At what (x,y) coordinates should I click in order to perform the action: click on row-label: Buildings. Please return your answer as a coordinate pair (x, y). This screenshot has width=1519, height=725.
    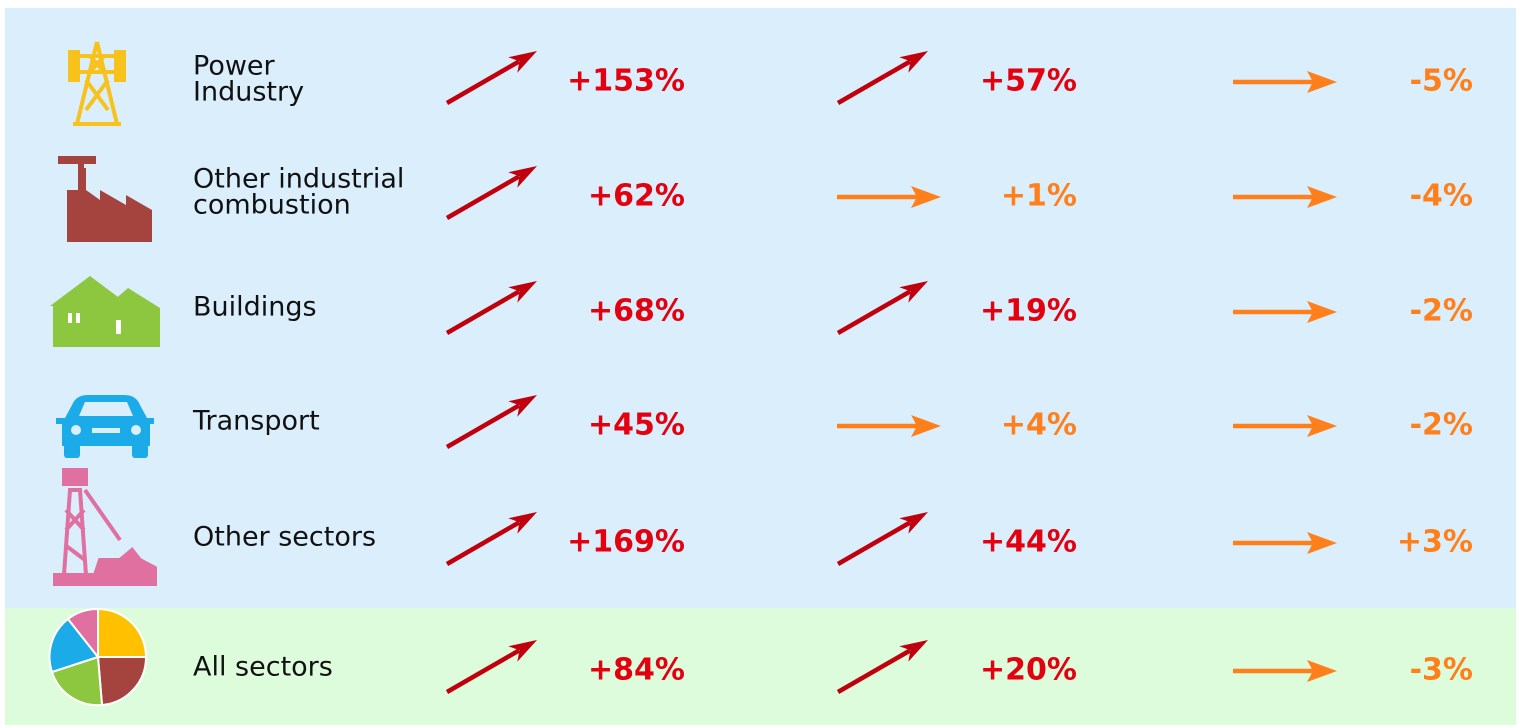
    Looking at the image, I should click on (255, 307).